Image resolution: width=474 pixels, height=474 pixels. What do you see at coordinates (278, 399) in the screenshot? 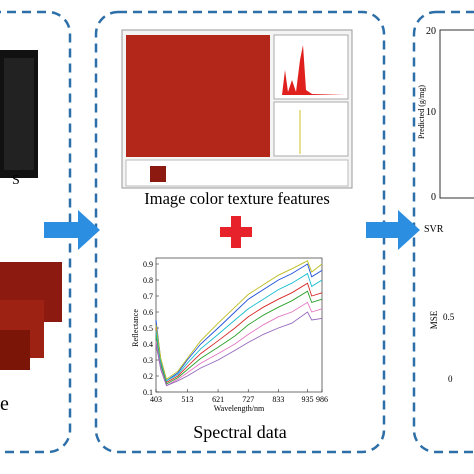
I see `x-tick-label: 833` at bounding box center [278, 399].